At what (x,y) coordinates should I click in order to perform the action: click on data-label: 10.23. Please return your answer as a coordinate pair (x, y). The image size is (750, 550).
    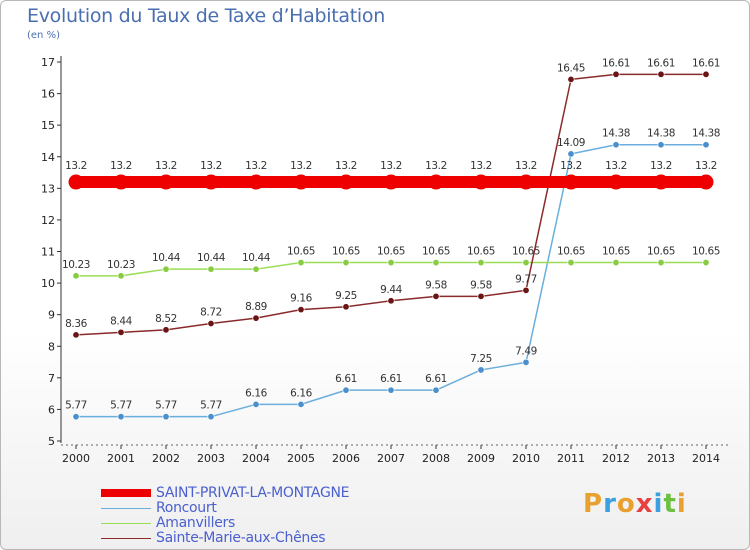
    Looking at the image, I should click on (76, 265).